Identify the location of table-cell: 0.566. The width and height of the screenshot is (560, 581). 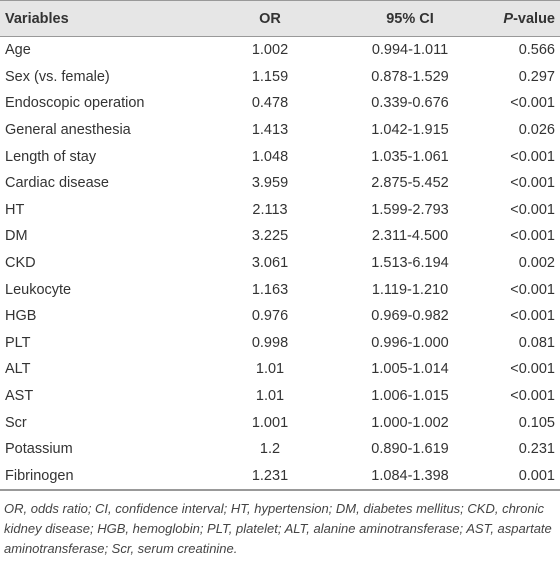
(536, 50).